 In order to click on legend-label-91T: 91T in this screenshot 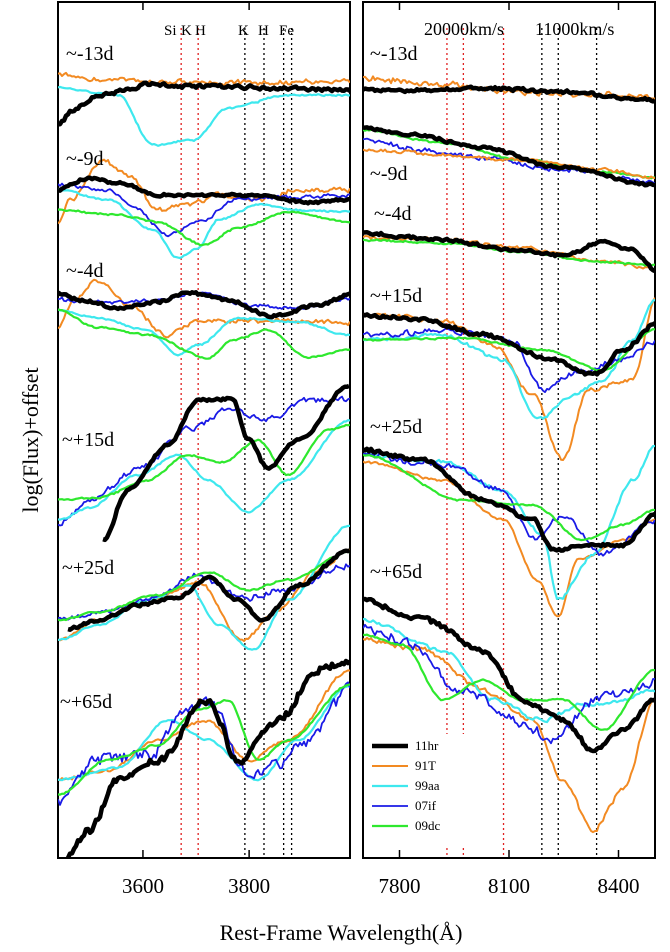, I will do `click(425, 765)`.